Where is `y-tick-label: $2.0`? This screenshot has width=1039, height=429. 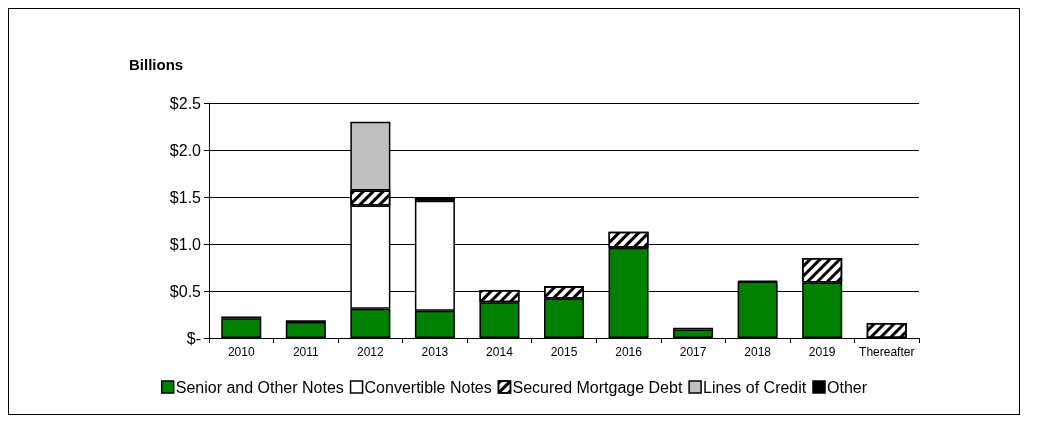
y-tick-label: $2.0 is located at coordinates (185, 150).